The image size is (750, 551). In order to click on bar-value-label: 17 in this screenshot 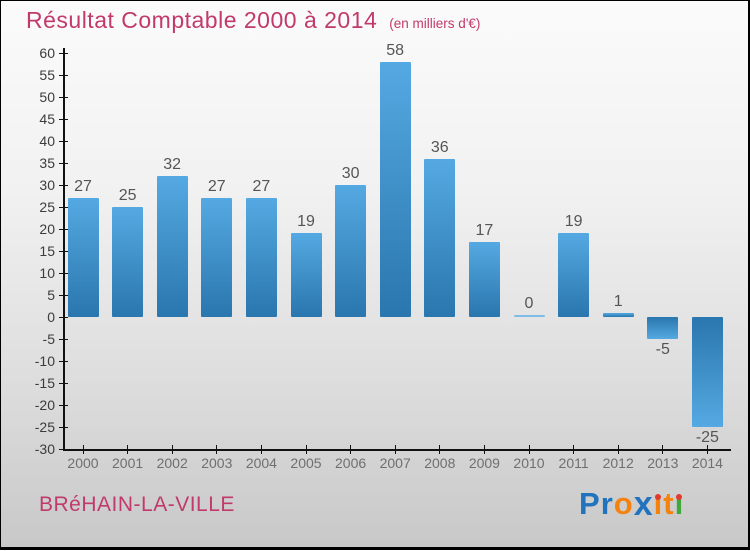, I will do `click(484, 231)`.